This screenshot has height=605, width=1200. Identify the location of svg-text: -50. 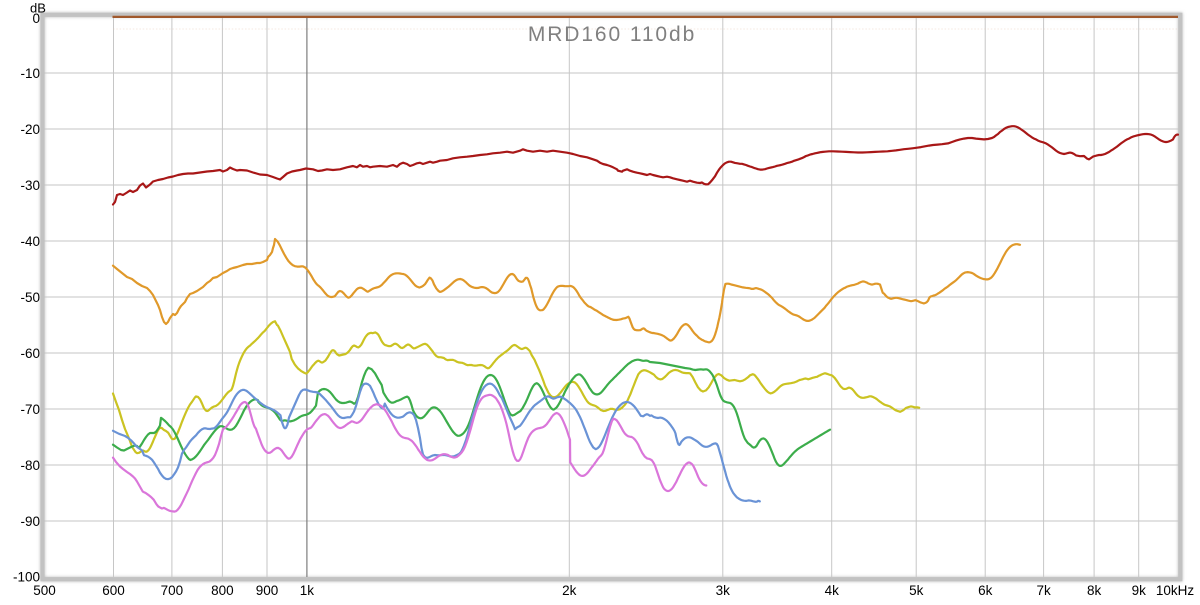
(30, 297).